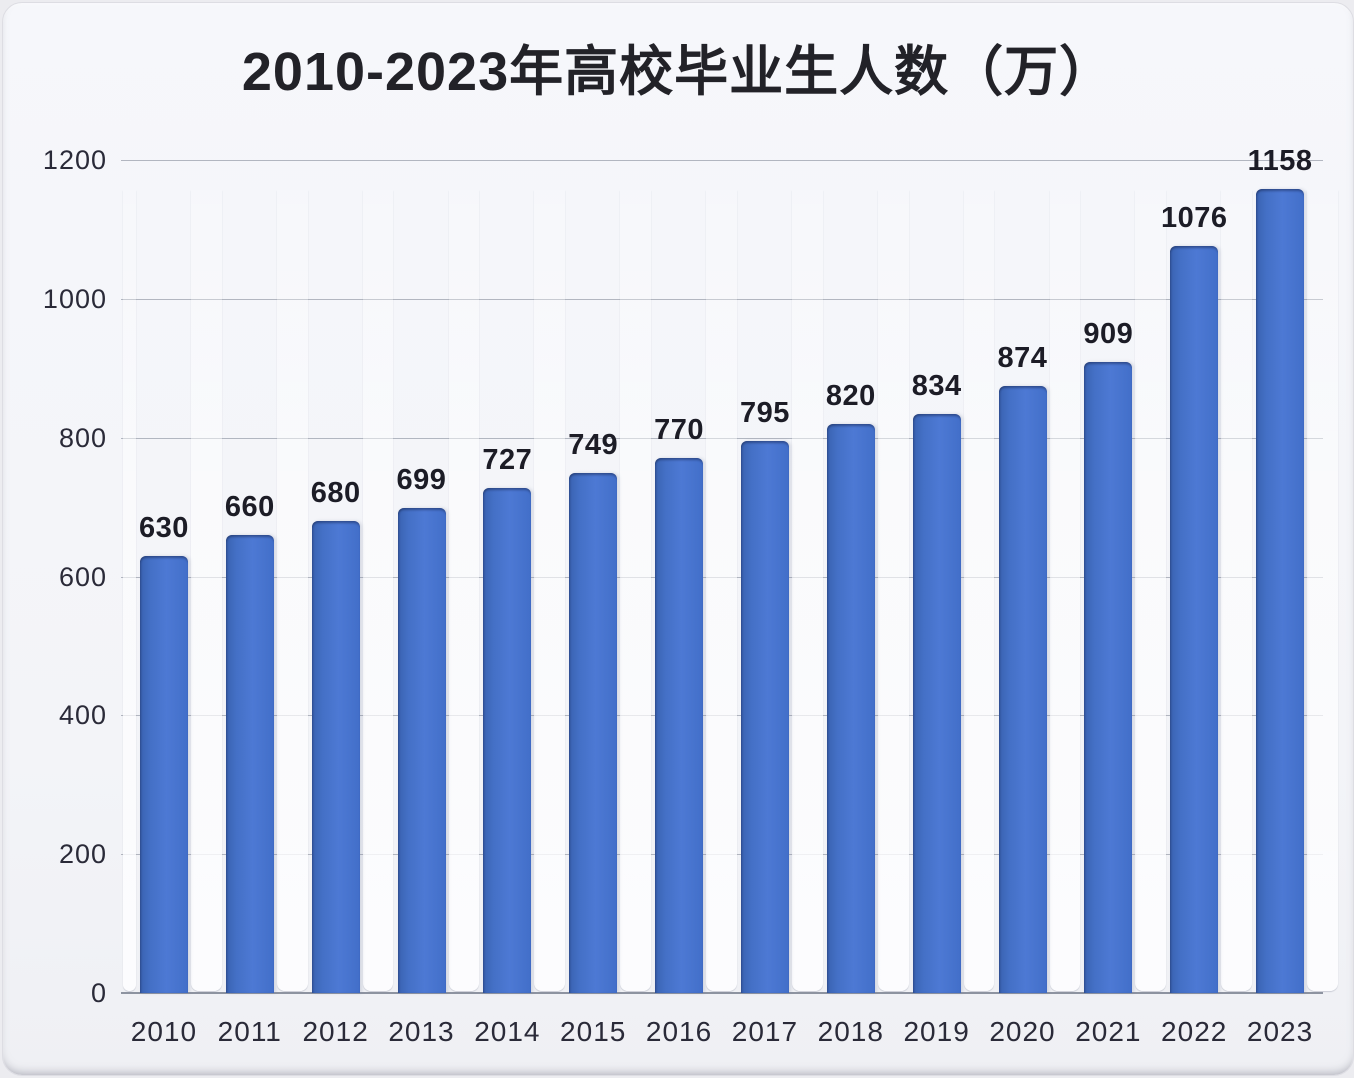 The image size is (1354, 1078). I want to click on bar-value-label: 699, so click(421, 479).